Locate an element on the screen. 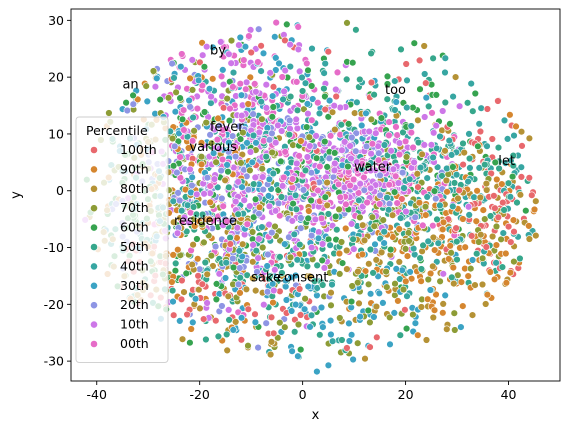  legend-entry-label: 00th is located at coordinates (134, 343).